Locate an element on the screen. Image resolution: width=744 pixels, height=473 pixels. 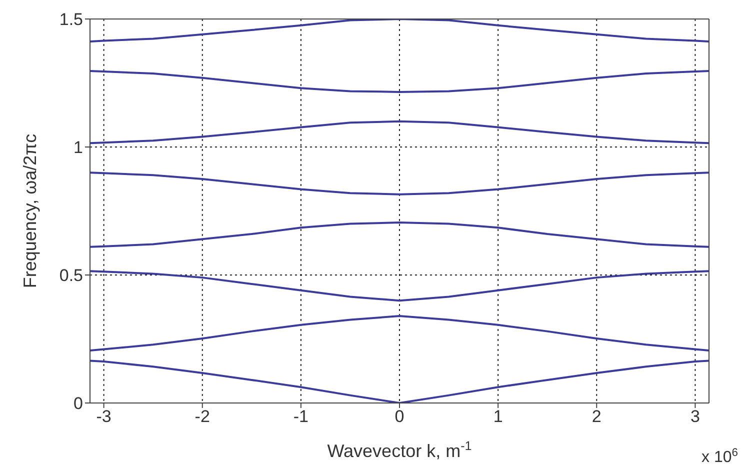
y-tick-label: 1 is located at coordinates (78, 148).